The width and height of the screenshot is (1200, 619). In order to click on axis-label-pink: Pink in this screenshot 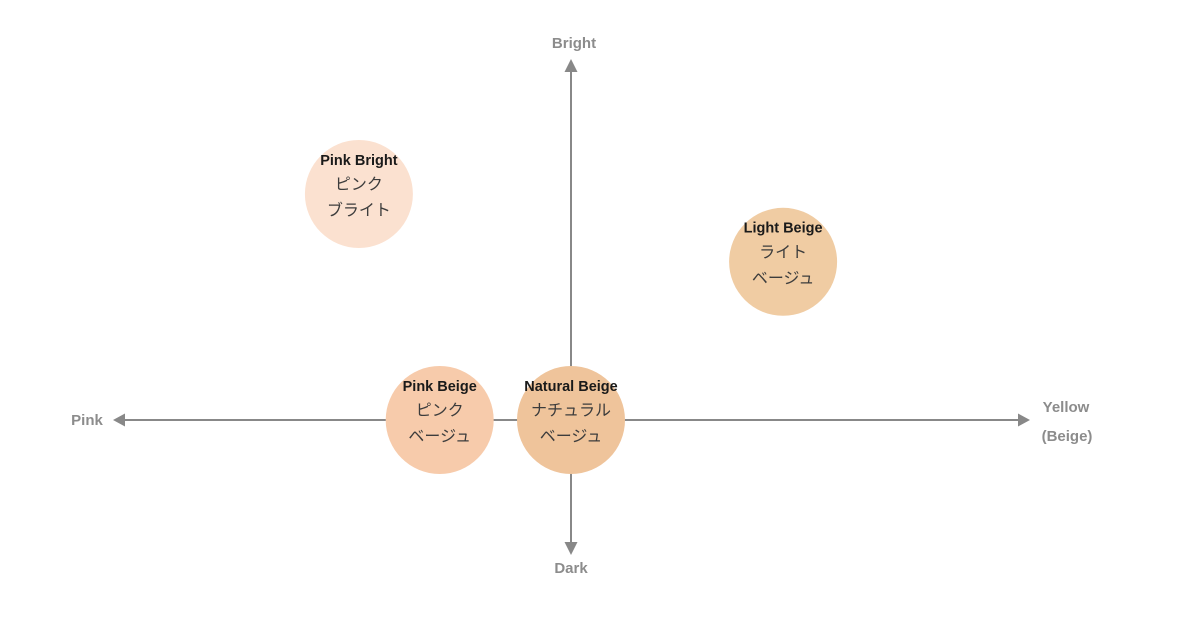, I will do `click(87, 420)`.